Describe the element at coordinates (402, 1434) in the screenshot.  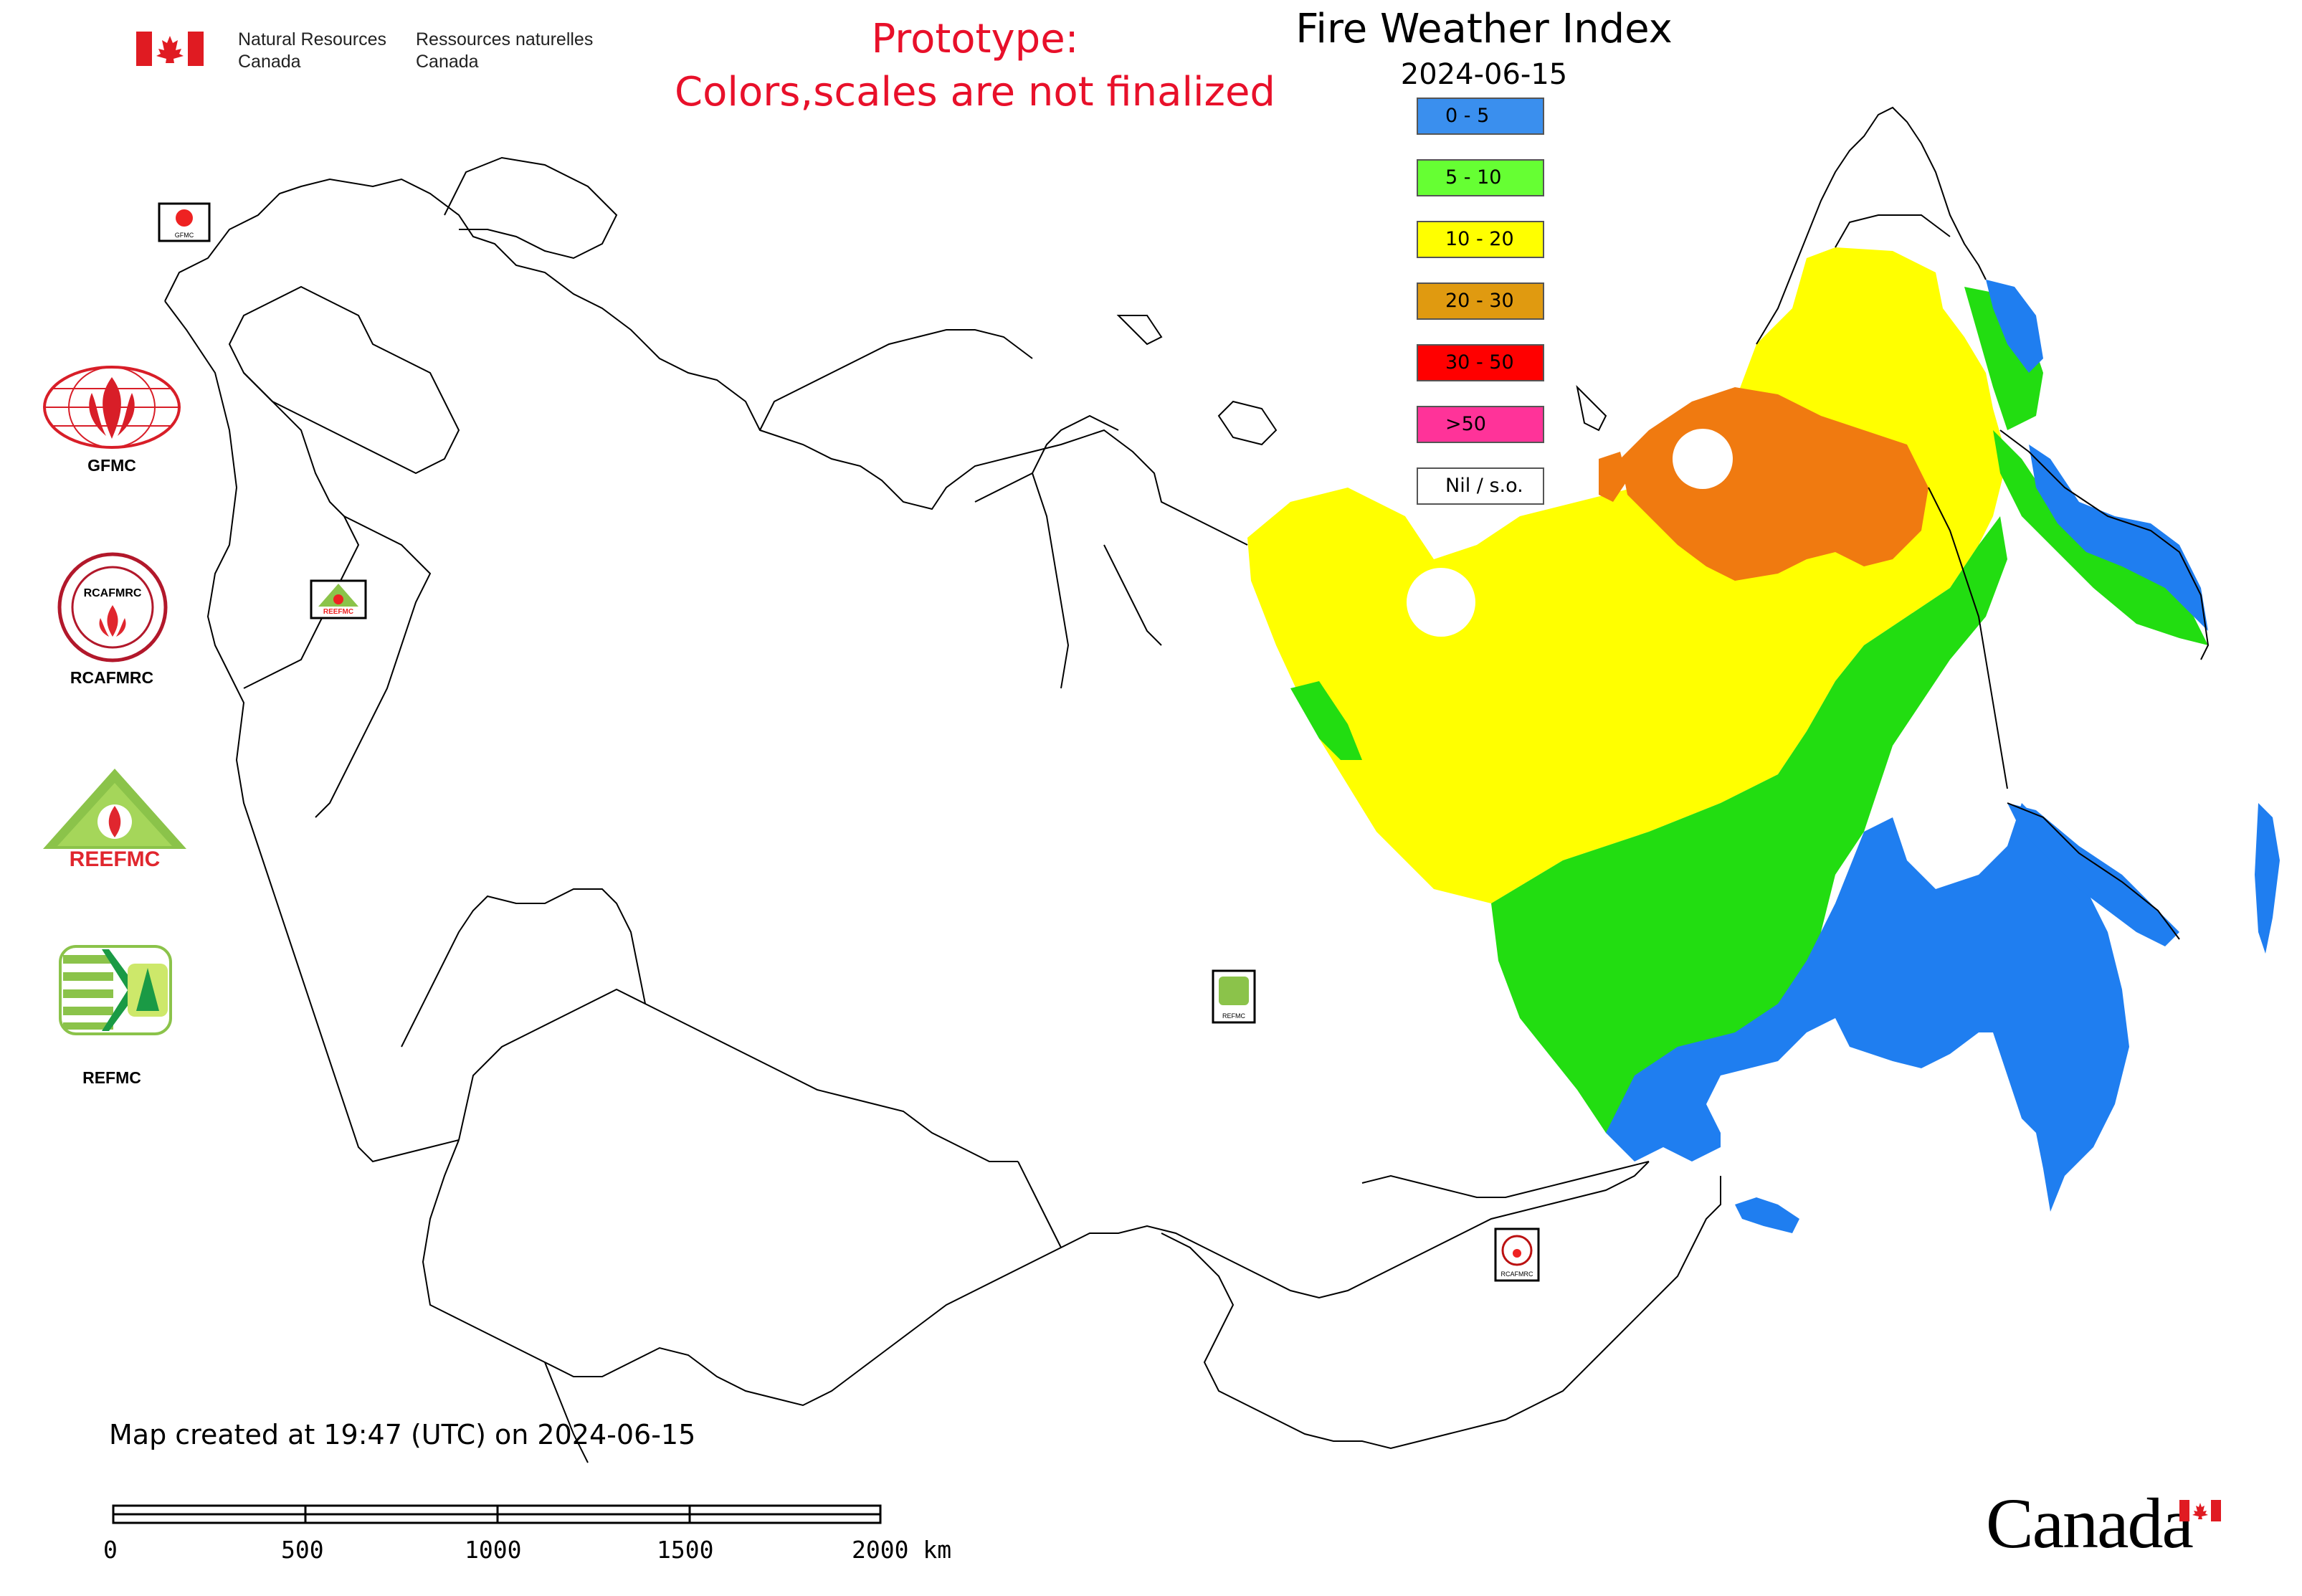
I see `map-created-note: Map created at 19:47 (UTC) on 2024-06-15` at that location.